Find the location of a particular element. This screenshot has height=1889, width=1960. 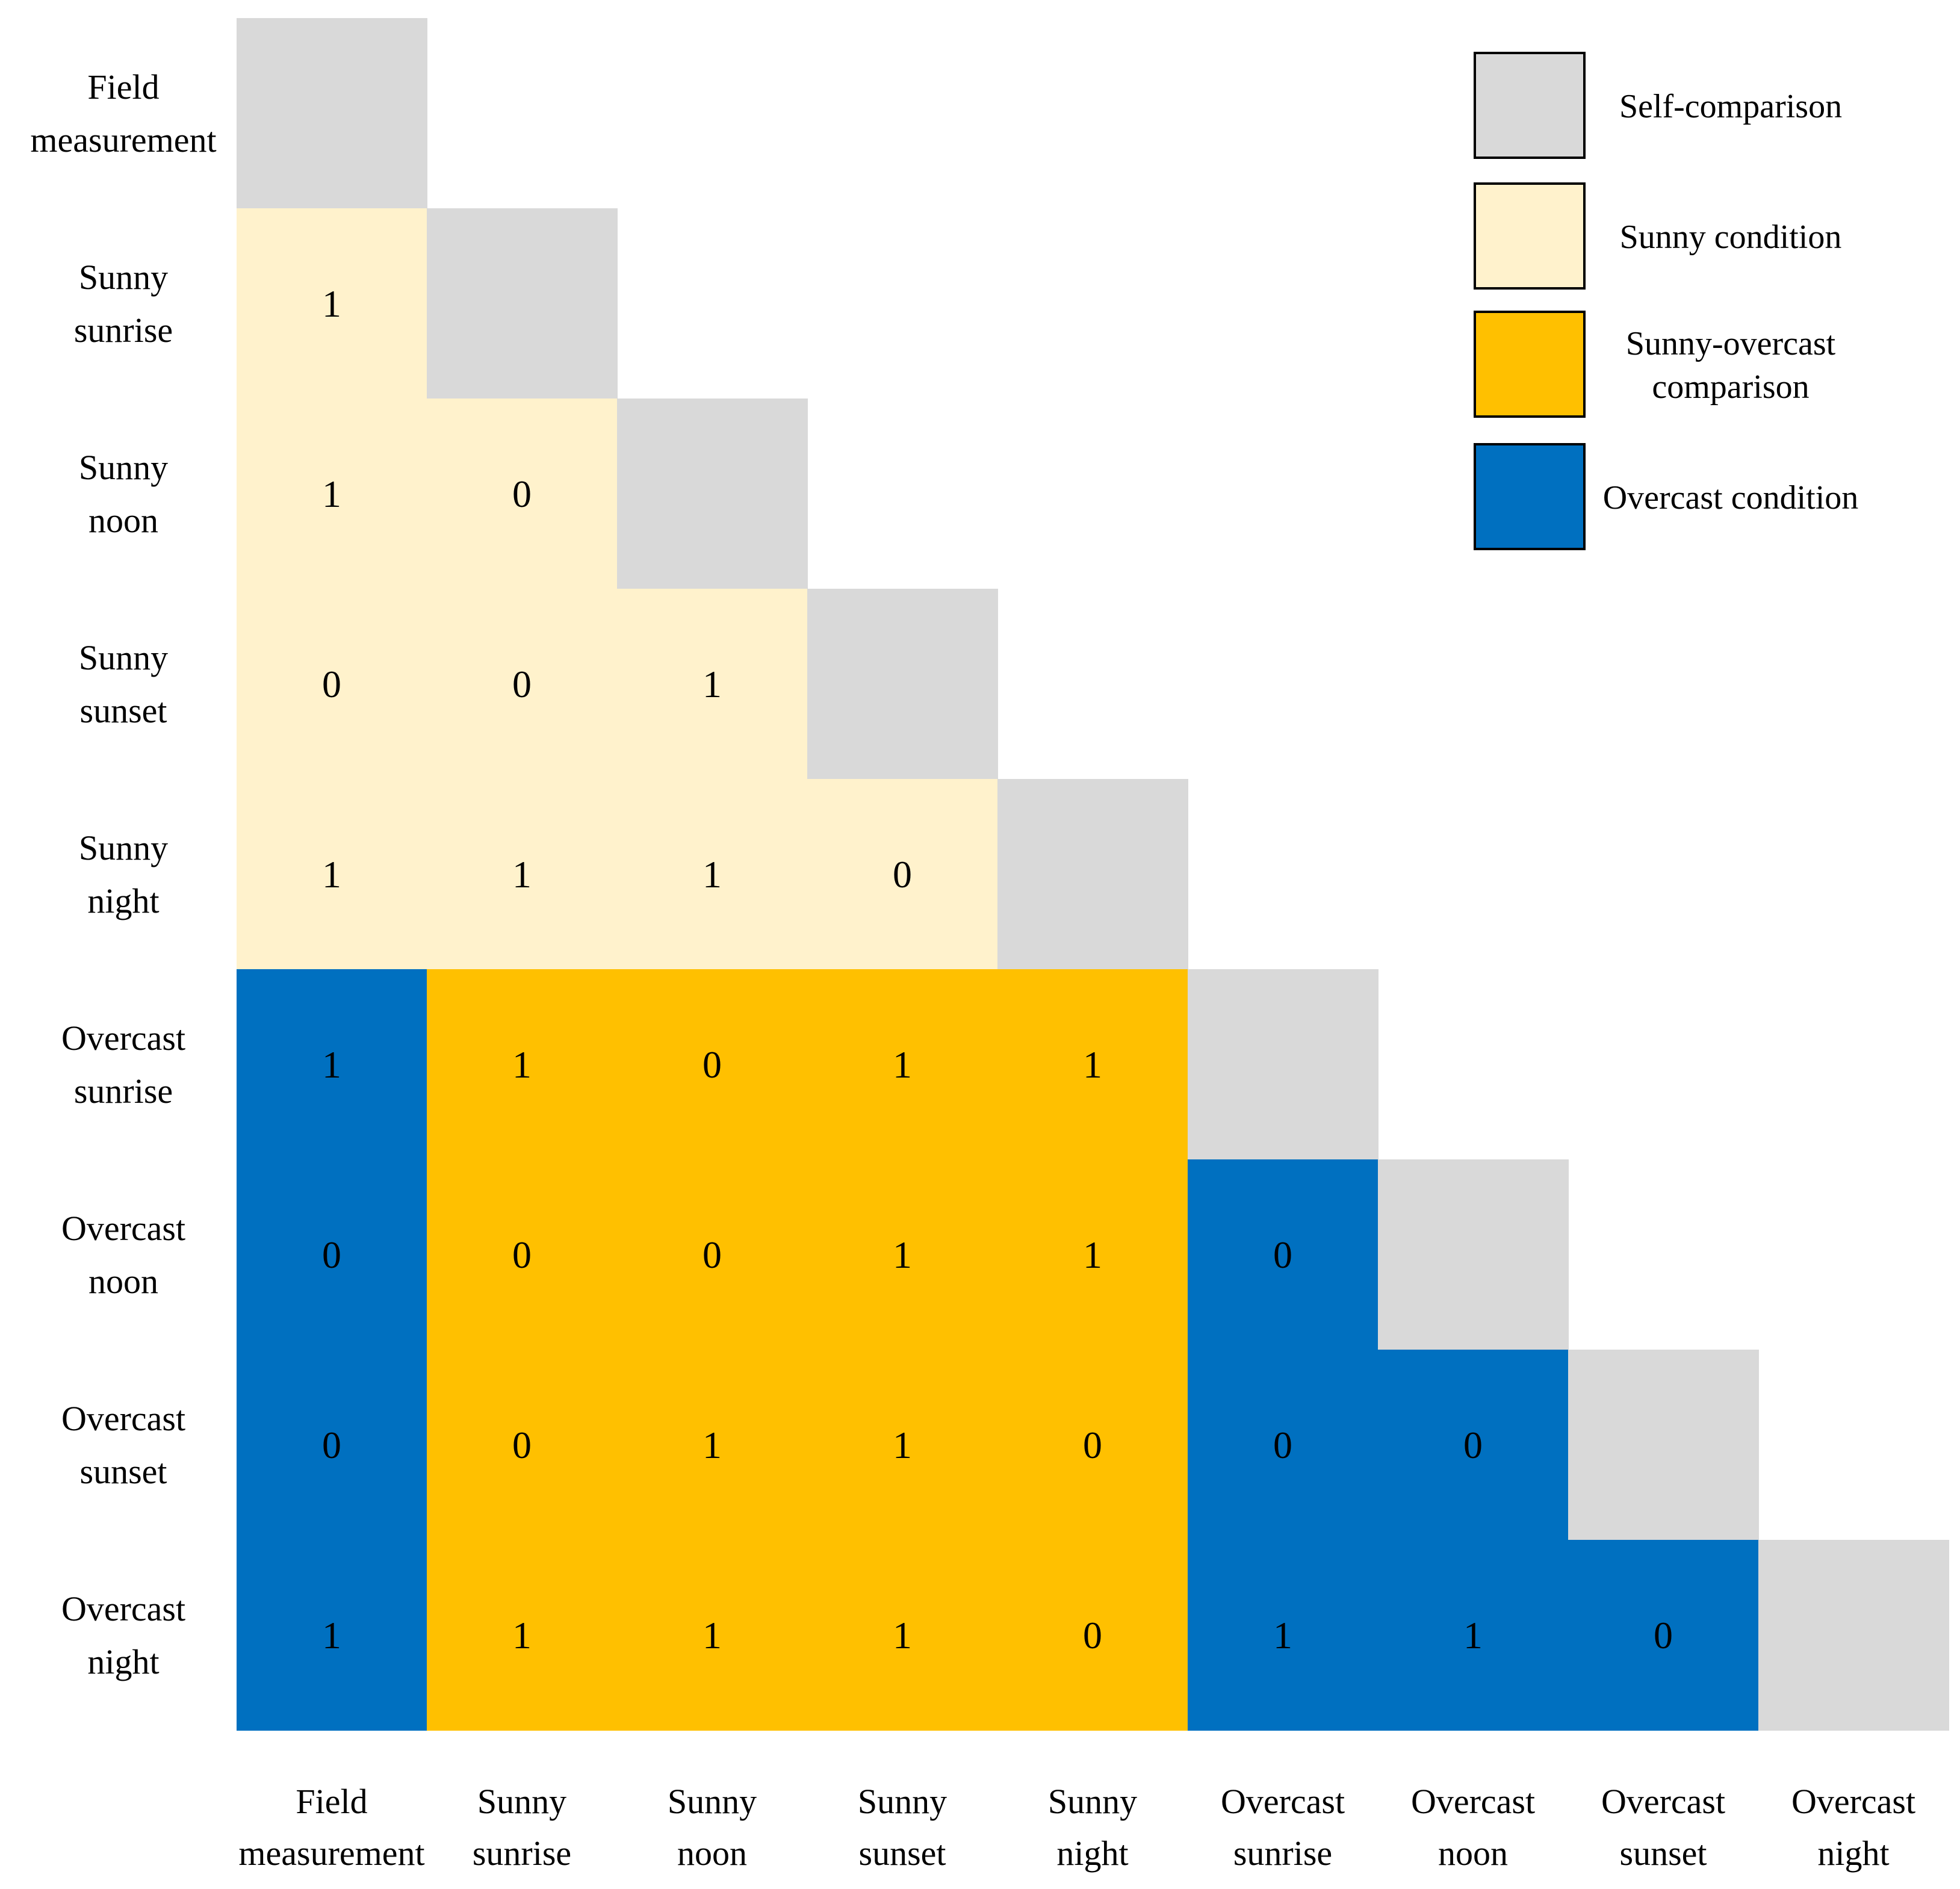

column-label-6: Overcast noon is located at coordinates (1473, 1827).